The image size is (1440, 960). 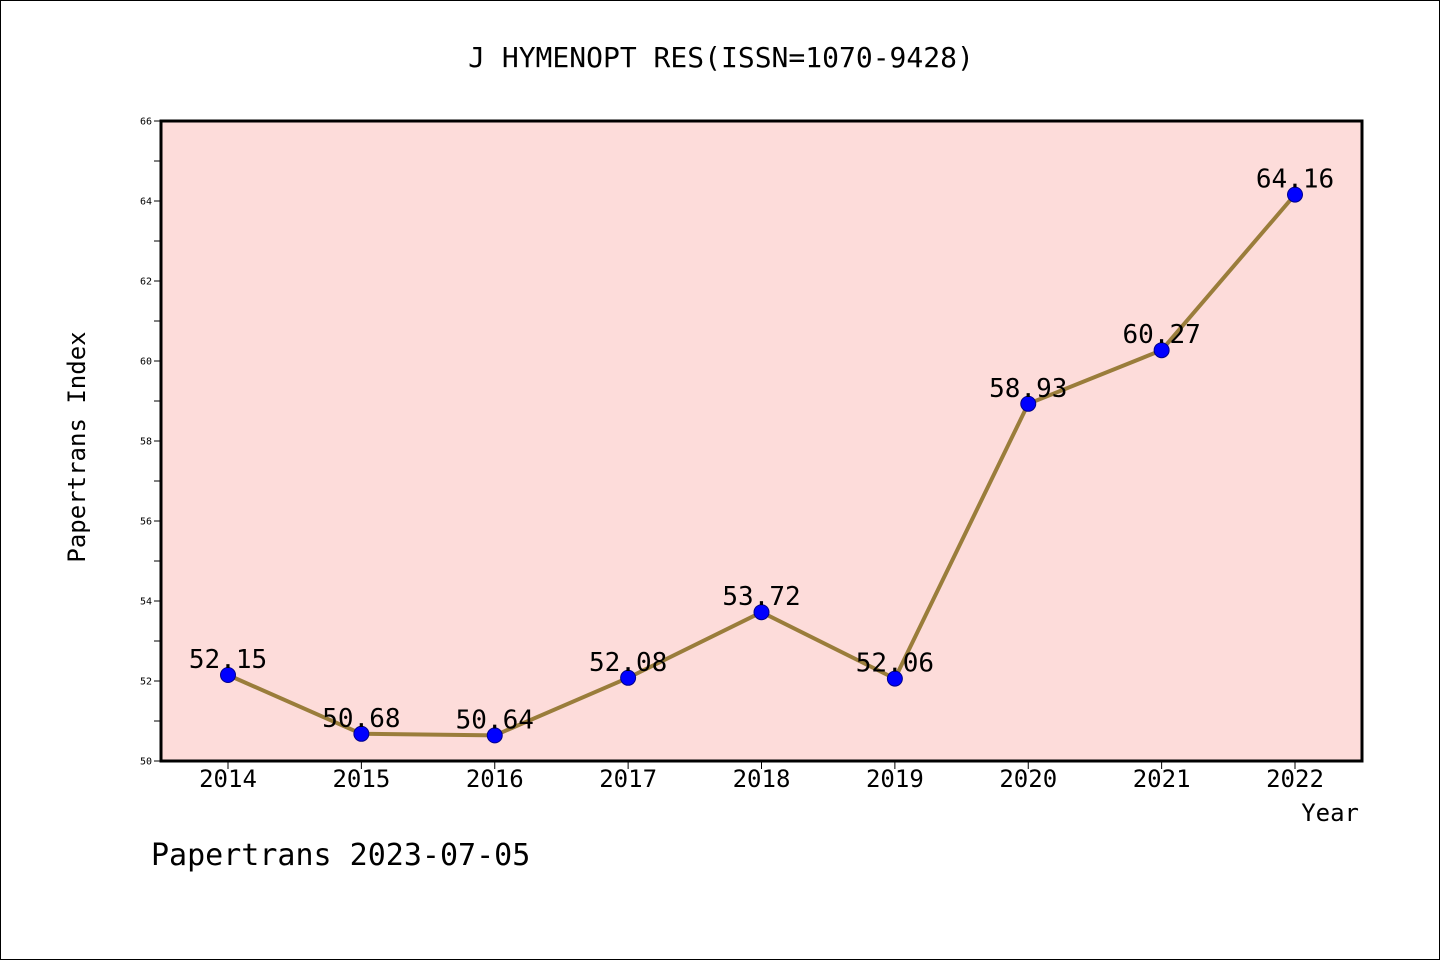 What do you see at coordinates (146, 362) in the screenshot?
I see `y-tick-label: 60` at bounding box center [146, 362].